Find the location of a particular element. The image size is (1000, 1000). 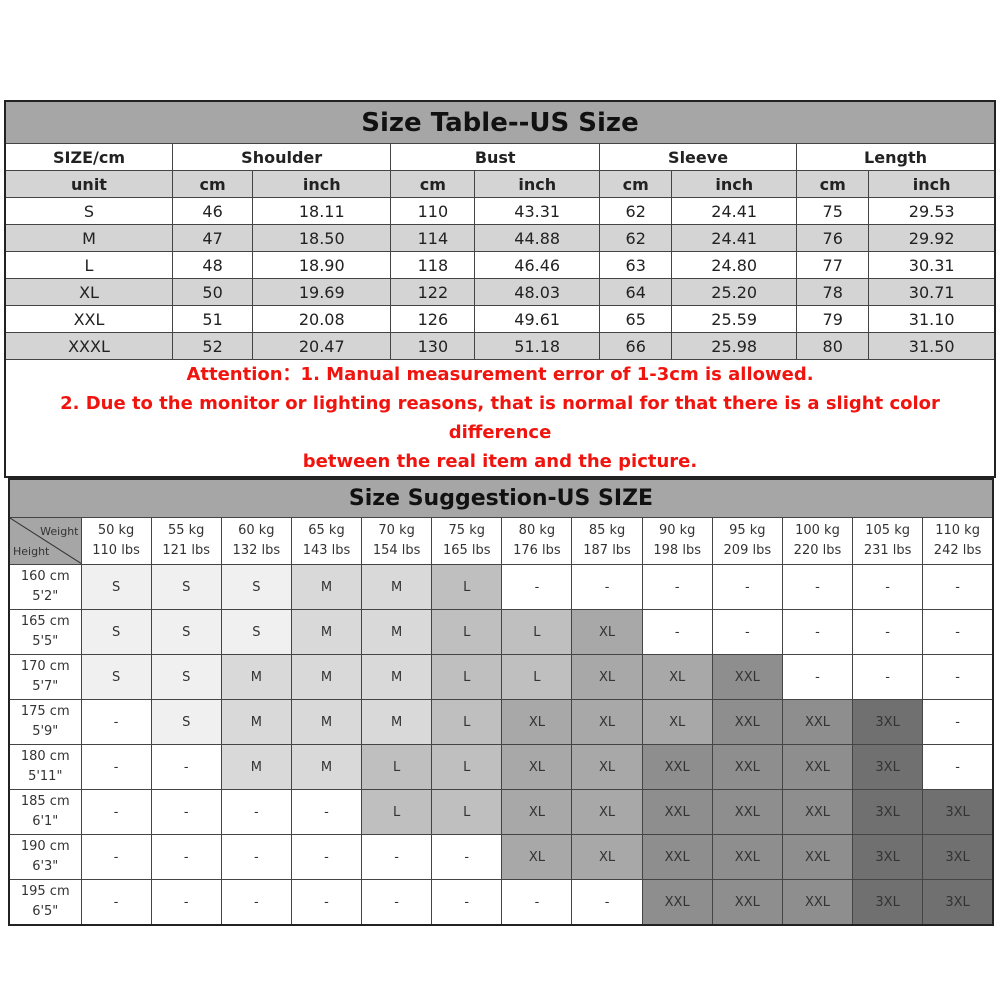

weight-header: 90 kg 198 lbs is located at coordinates (677, 541).